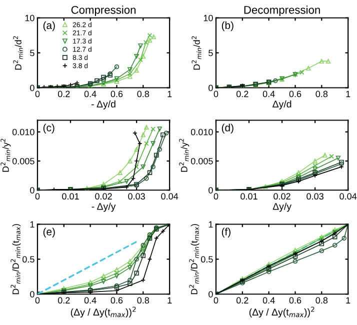  I want to click on annotation: (f), so click(226, 233).